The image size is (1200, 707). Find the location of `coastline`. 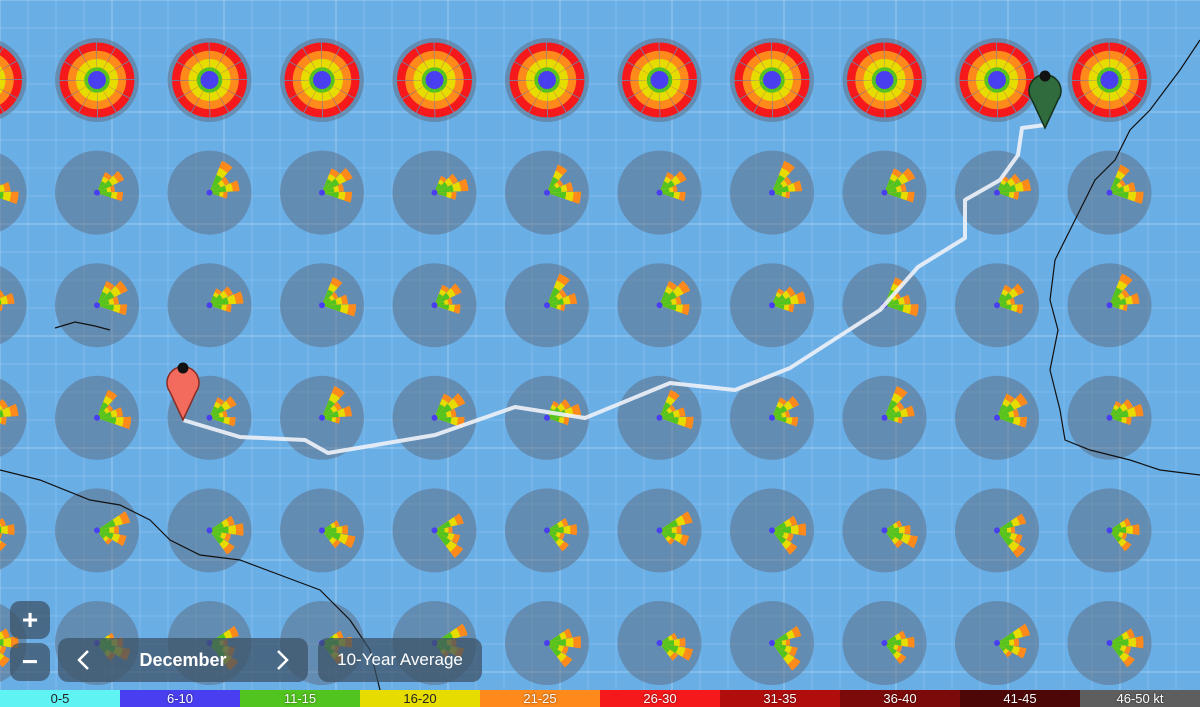

coastline is located at coordinates (82, 326).